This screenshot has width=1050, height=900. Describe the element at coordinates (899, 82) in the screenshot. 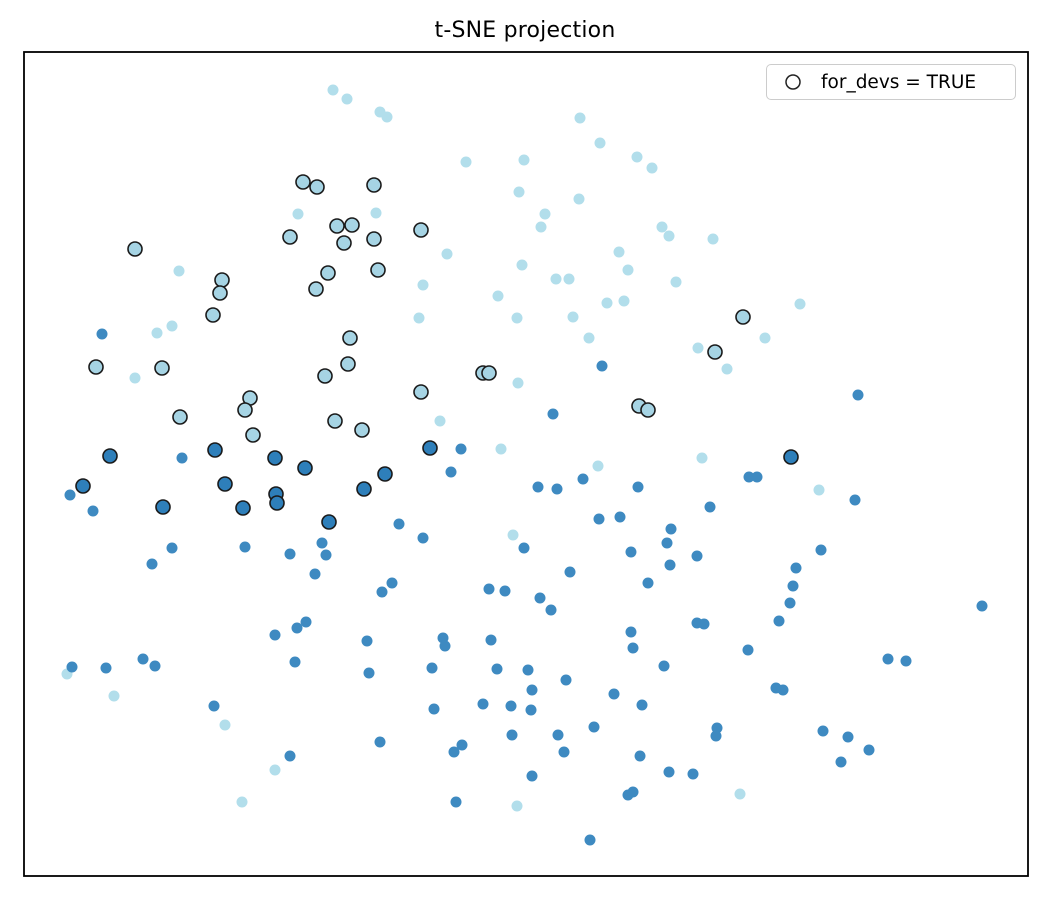

I see `legend-label: for_devs = TRUE` at that location.